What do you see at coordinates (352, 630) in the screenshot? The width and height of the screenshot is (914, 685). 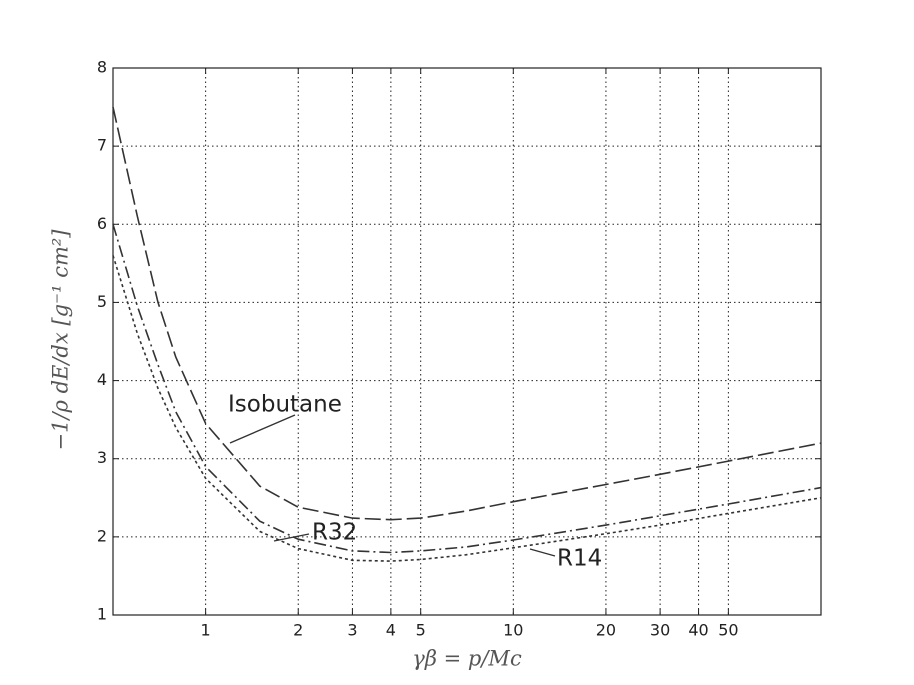 I see `x-tick-label: 3` at bounding box center [352, 630].